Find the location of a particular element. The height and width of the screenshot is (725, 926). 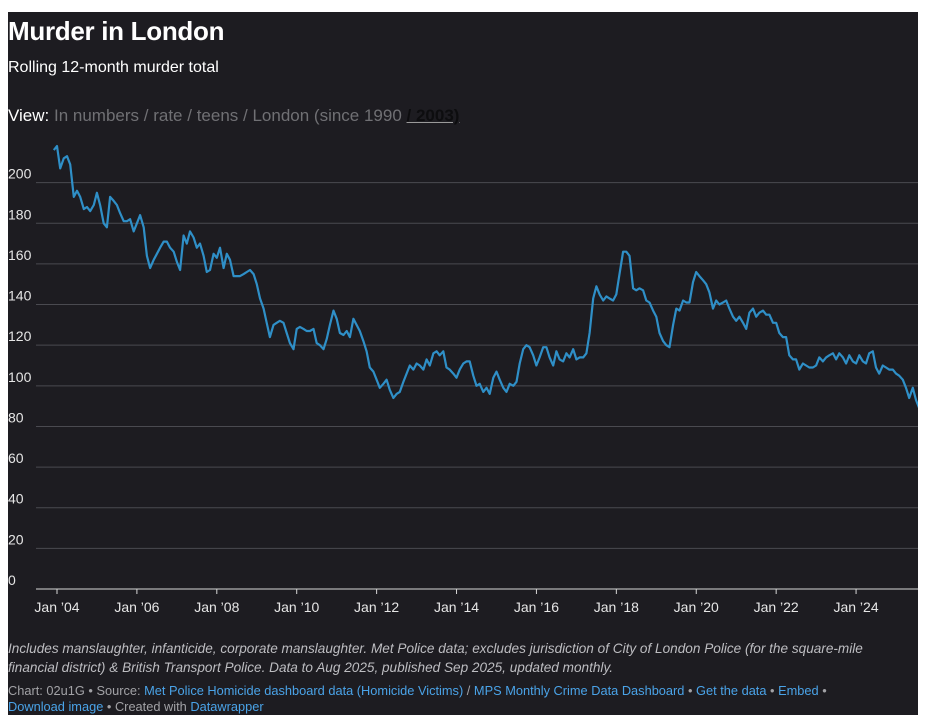

view-label: View: is located at coordinates (29, 115).